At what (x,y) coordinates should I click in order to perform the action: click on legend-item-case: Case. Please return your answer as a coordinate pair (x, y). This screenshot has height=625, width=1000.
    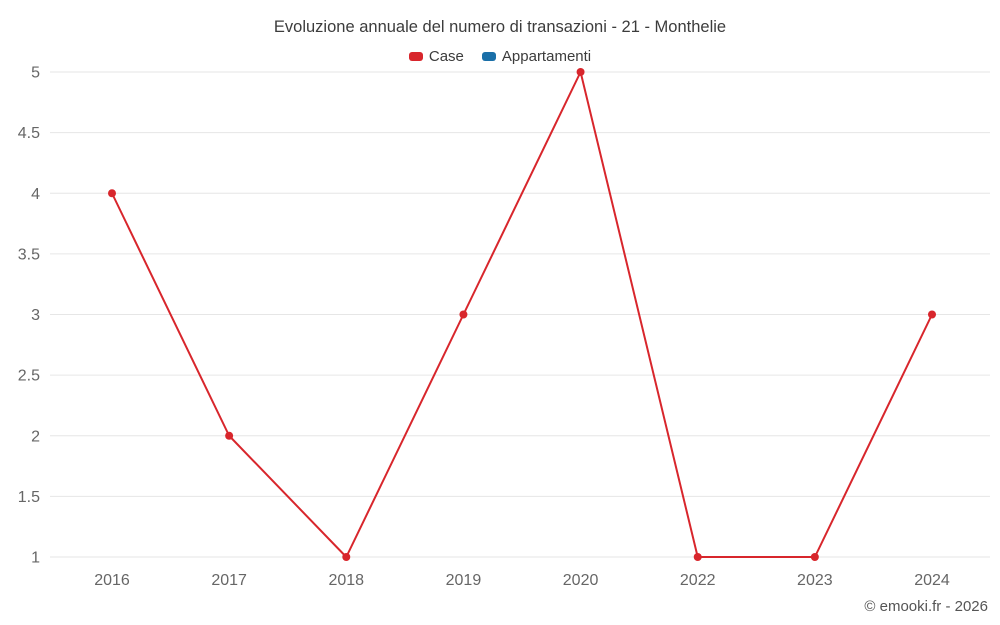
    Looking at the image, I should click on (436, 56).